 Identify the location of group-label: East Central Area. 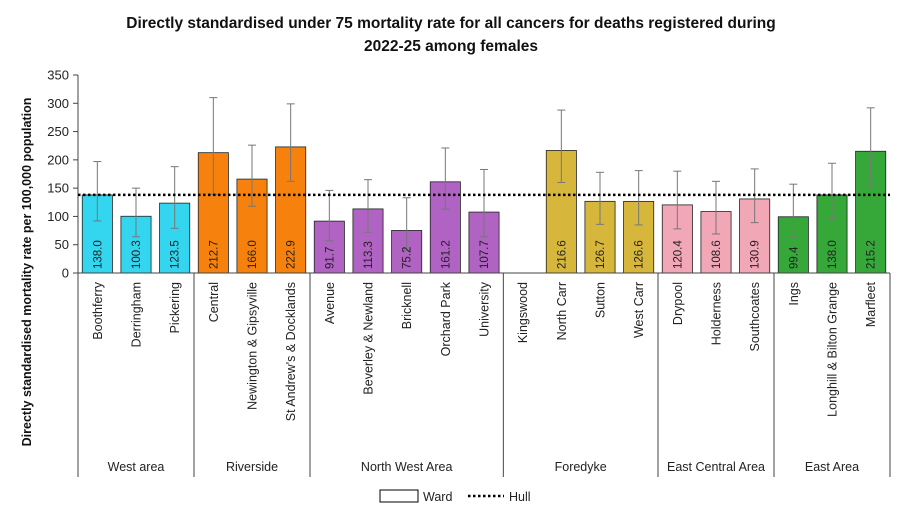
(716, 467).